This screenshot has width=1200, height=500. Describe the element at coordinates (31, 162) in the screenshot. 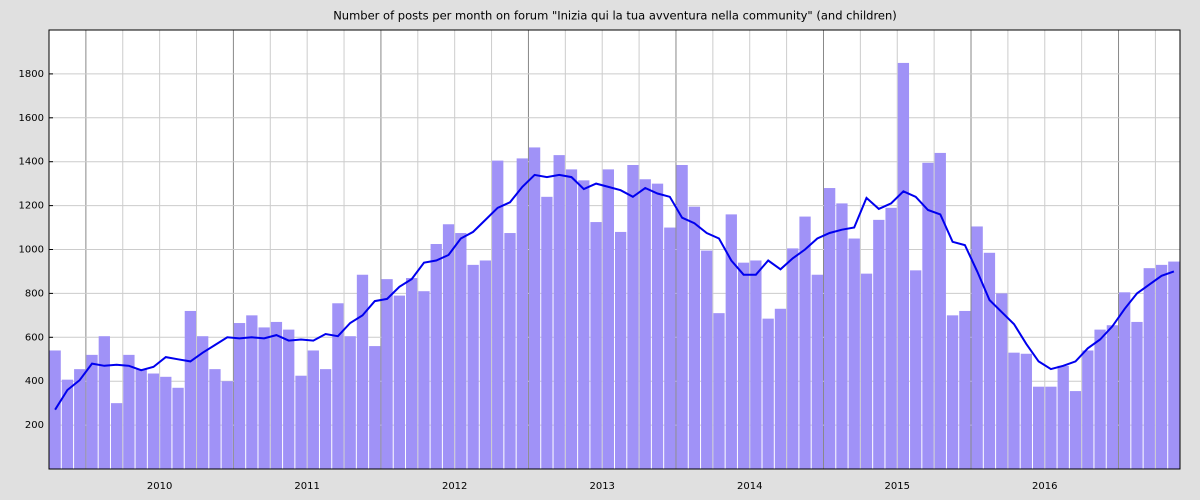

I see `y-tick-label: 1400` at that location.